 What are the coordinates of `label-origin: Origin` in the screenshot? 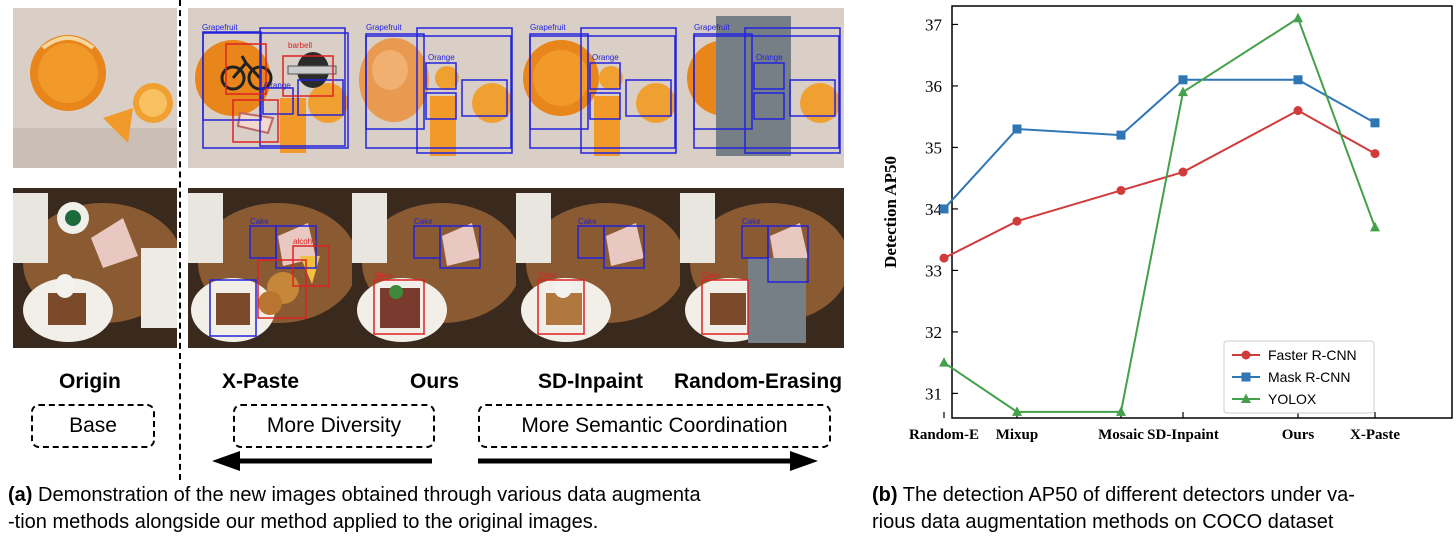 It's located at (90, 381).